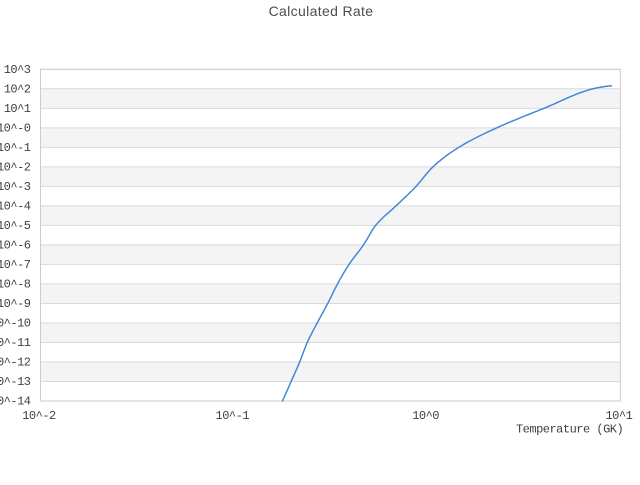  What do you see at coordinates (15, 304) in the screenshot?
I see `svg-text: 10^-9` at bounding box center [15, 304].